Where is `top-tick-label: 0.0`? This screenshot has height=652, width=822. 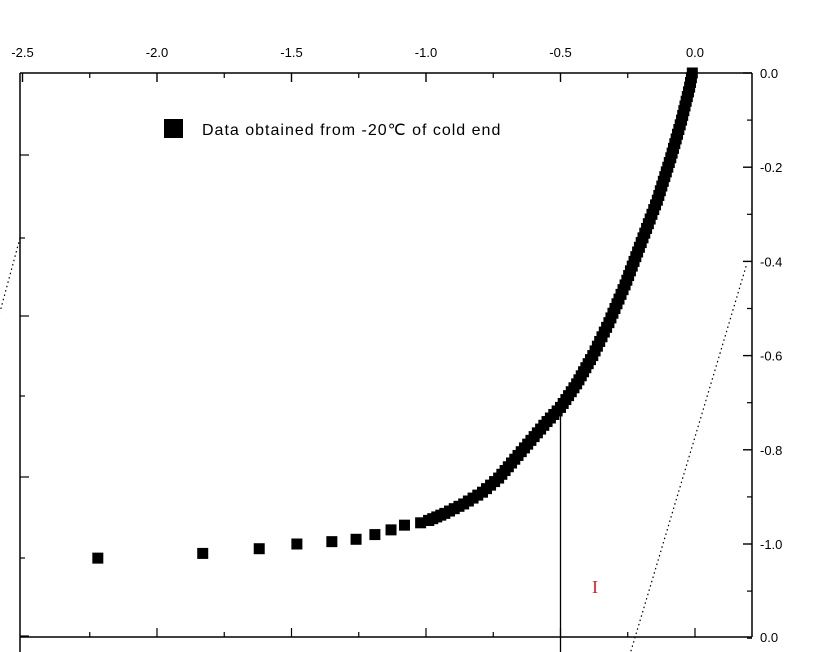 top-tick-label: 0.0 is located at coordinates (695, 52).